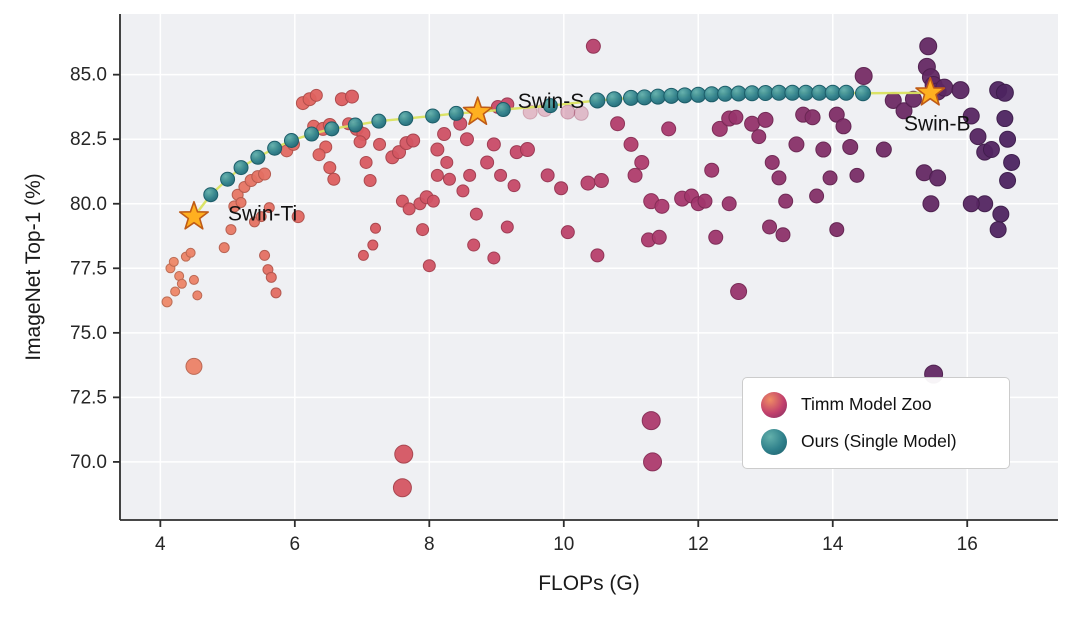 Image resolution: width=1080 pixels, height=617 pixels. What do you see at coordinates (88, 268) in the screenshot?
I see `svg-text: 77.5` at bounding box center [88, 268].